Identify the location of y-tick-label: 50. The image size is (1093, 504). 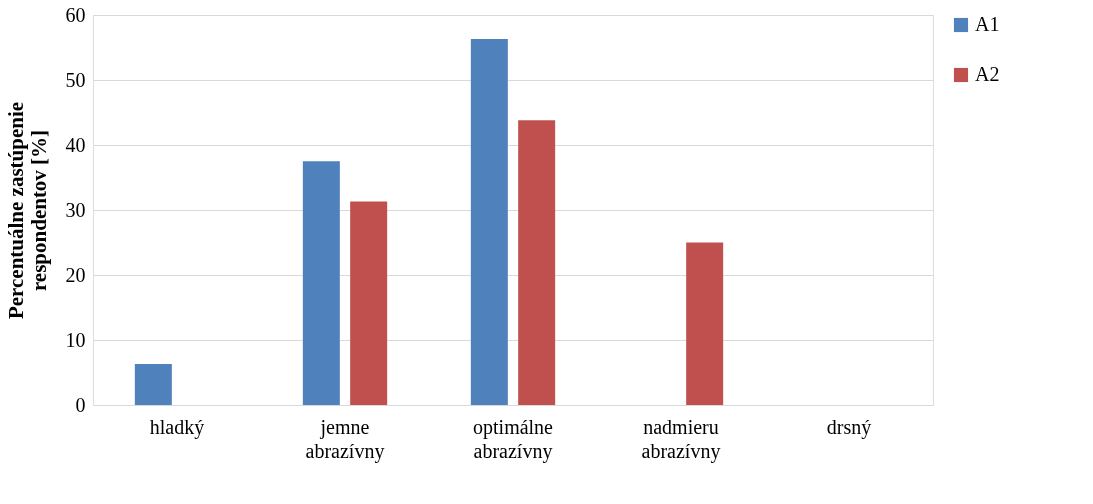
(75, 79).